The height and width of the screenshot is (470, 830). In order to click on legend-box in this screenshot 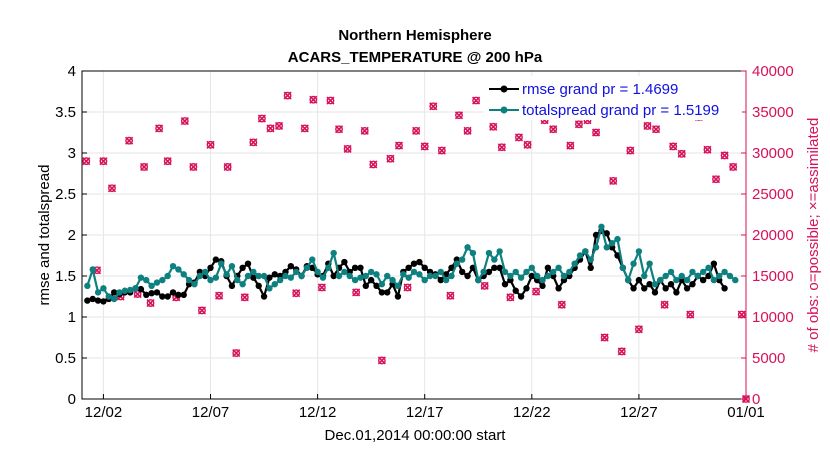, I will do `click(613, 98)`.